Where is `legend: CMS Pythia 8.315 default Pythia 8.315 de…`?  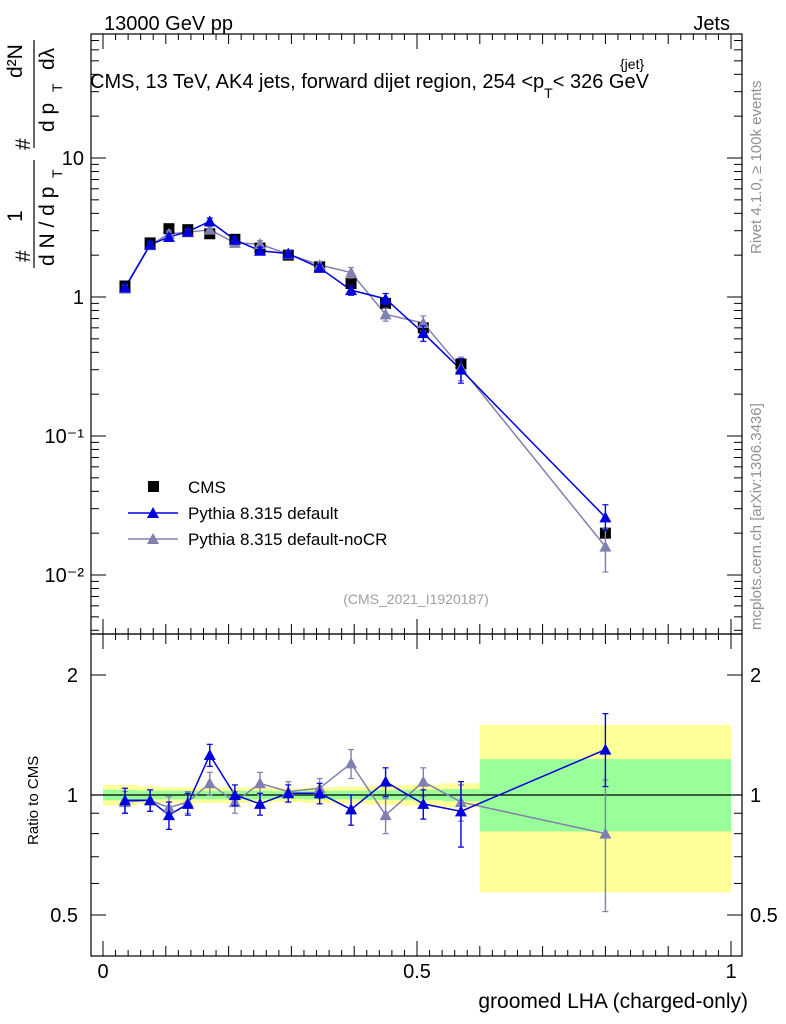 legend: CMS Pythia 8.315 default Pythia 8.315 de… is located at coordinates (257, 513).